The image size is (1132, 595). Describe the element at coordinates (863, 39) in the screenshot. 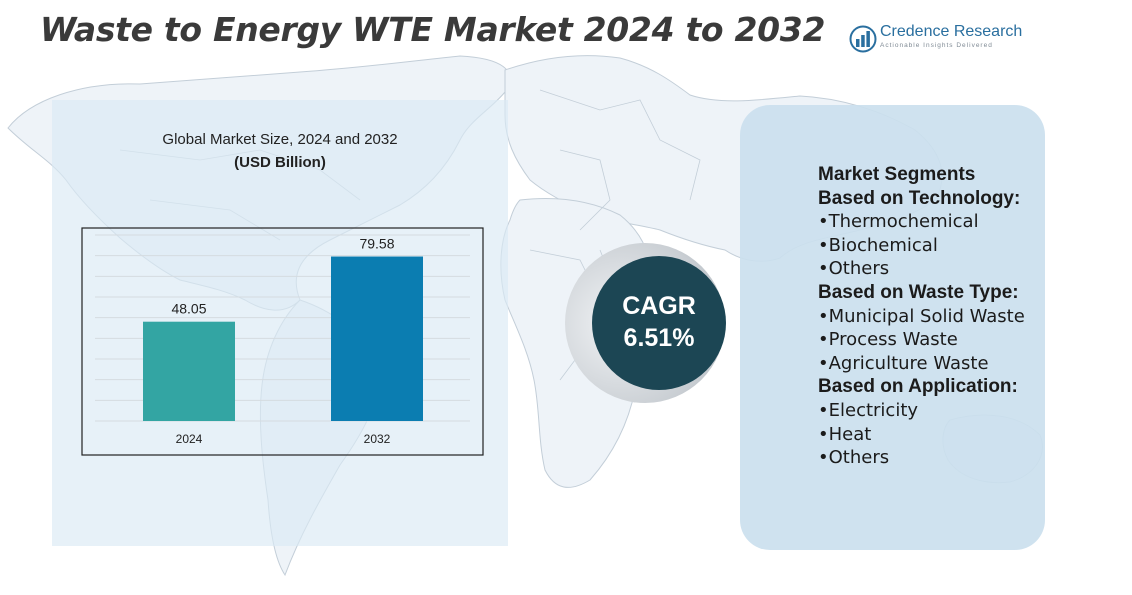

I see `bar-chart-logo-icon` at that location.